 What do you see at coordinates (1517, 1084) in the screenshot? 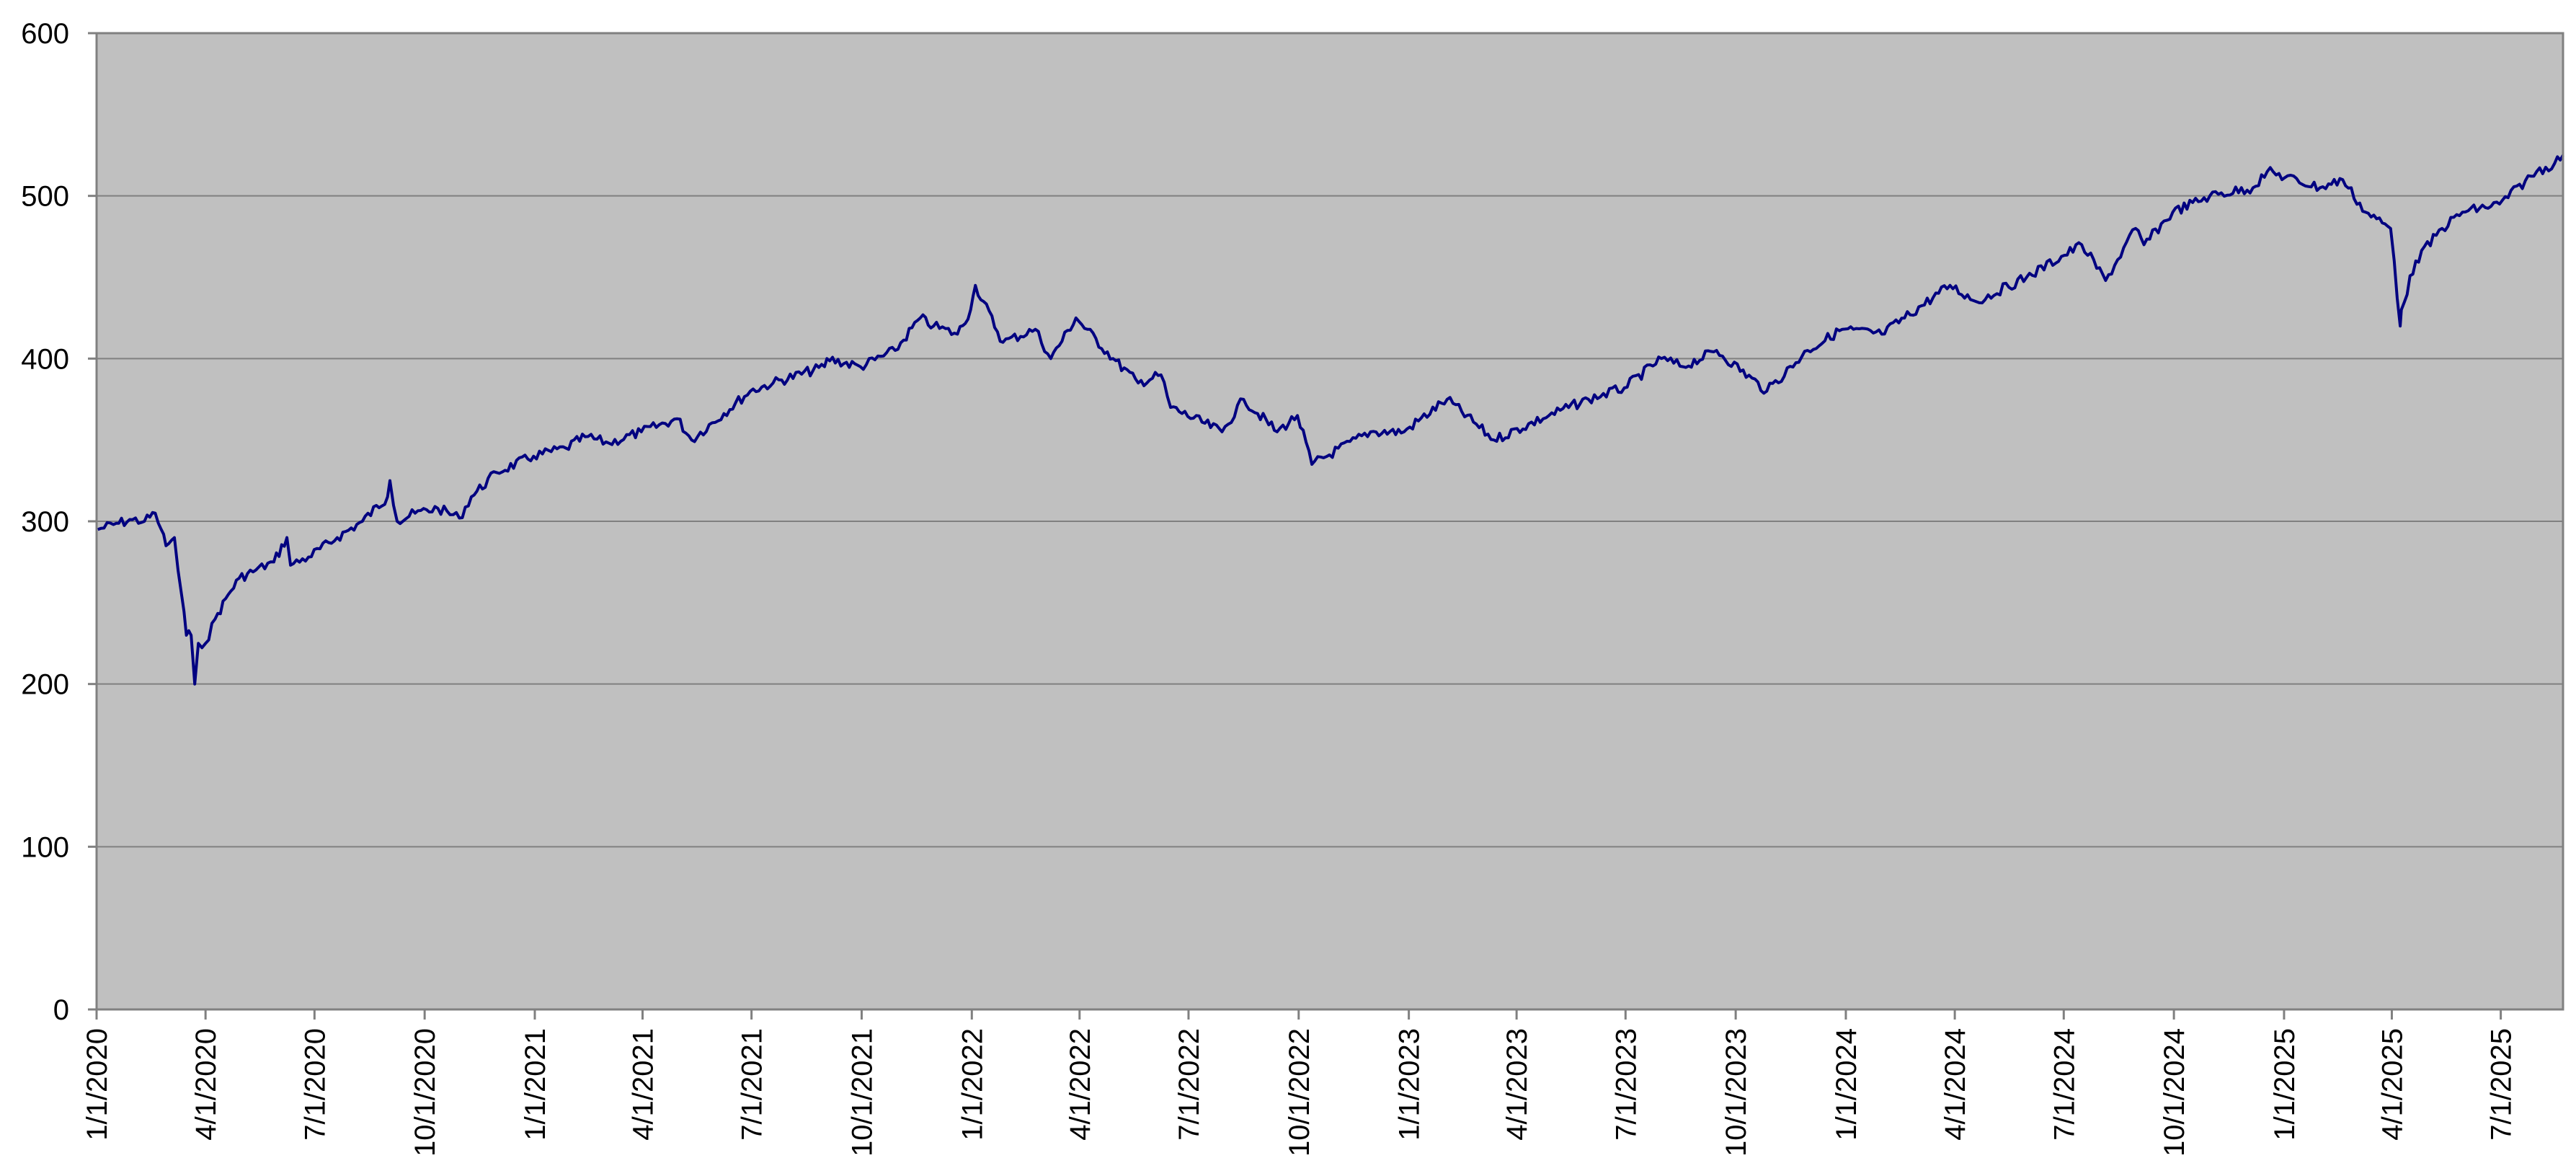
I see `x-tick-label: 4/1/2023` at bounding box center [1517, 1084].